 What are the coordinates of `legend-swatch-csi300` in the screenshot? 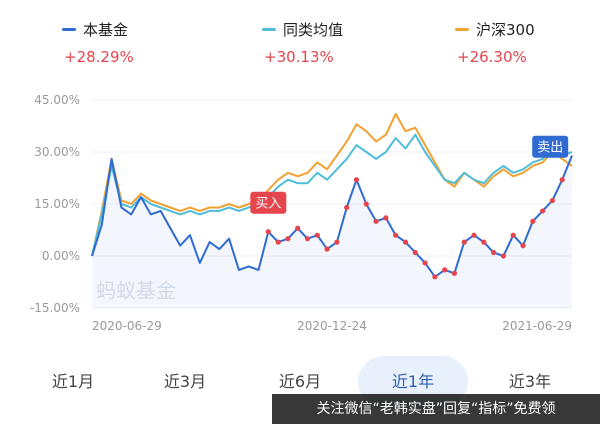 It's located at (462, 29).